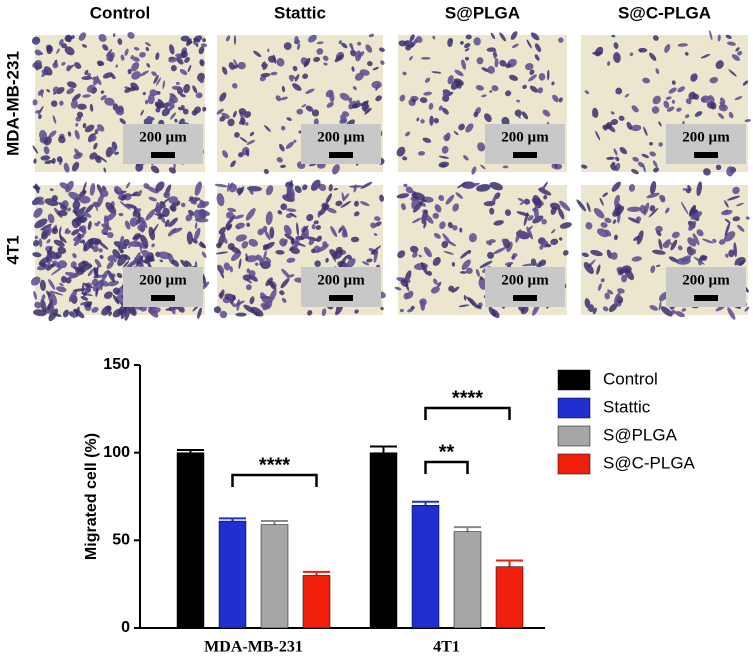 Image resolution: width=753 pixels, height=665 pixels. Describe the element at coordinates (627, 406) in the screenshot. I see `legend-label: Stattic` at that location.